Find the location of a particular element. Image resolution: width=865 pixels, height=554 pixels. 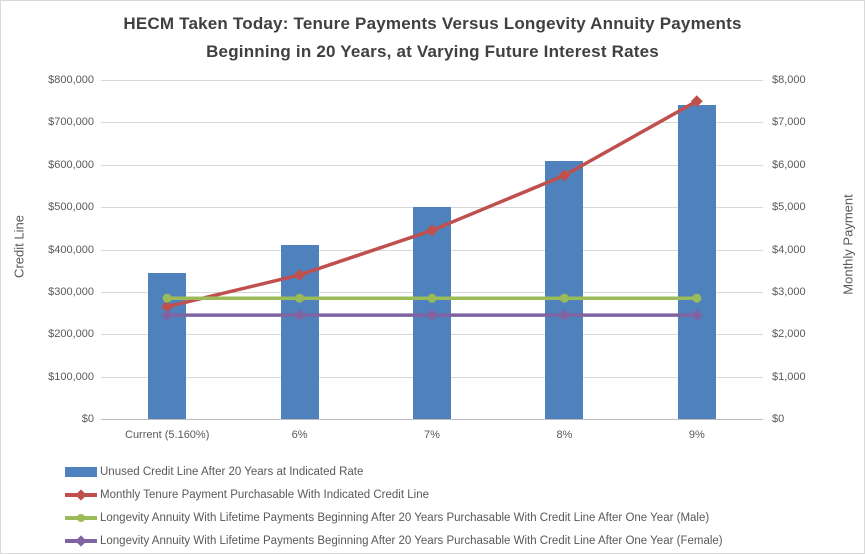

x-axis-tick: 6% is located at coordinates (299, 435).